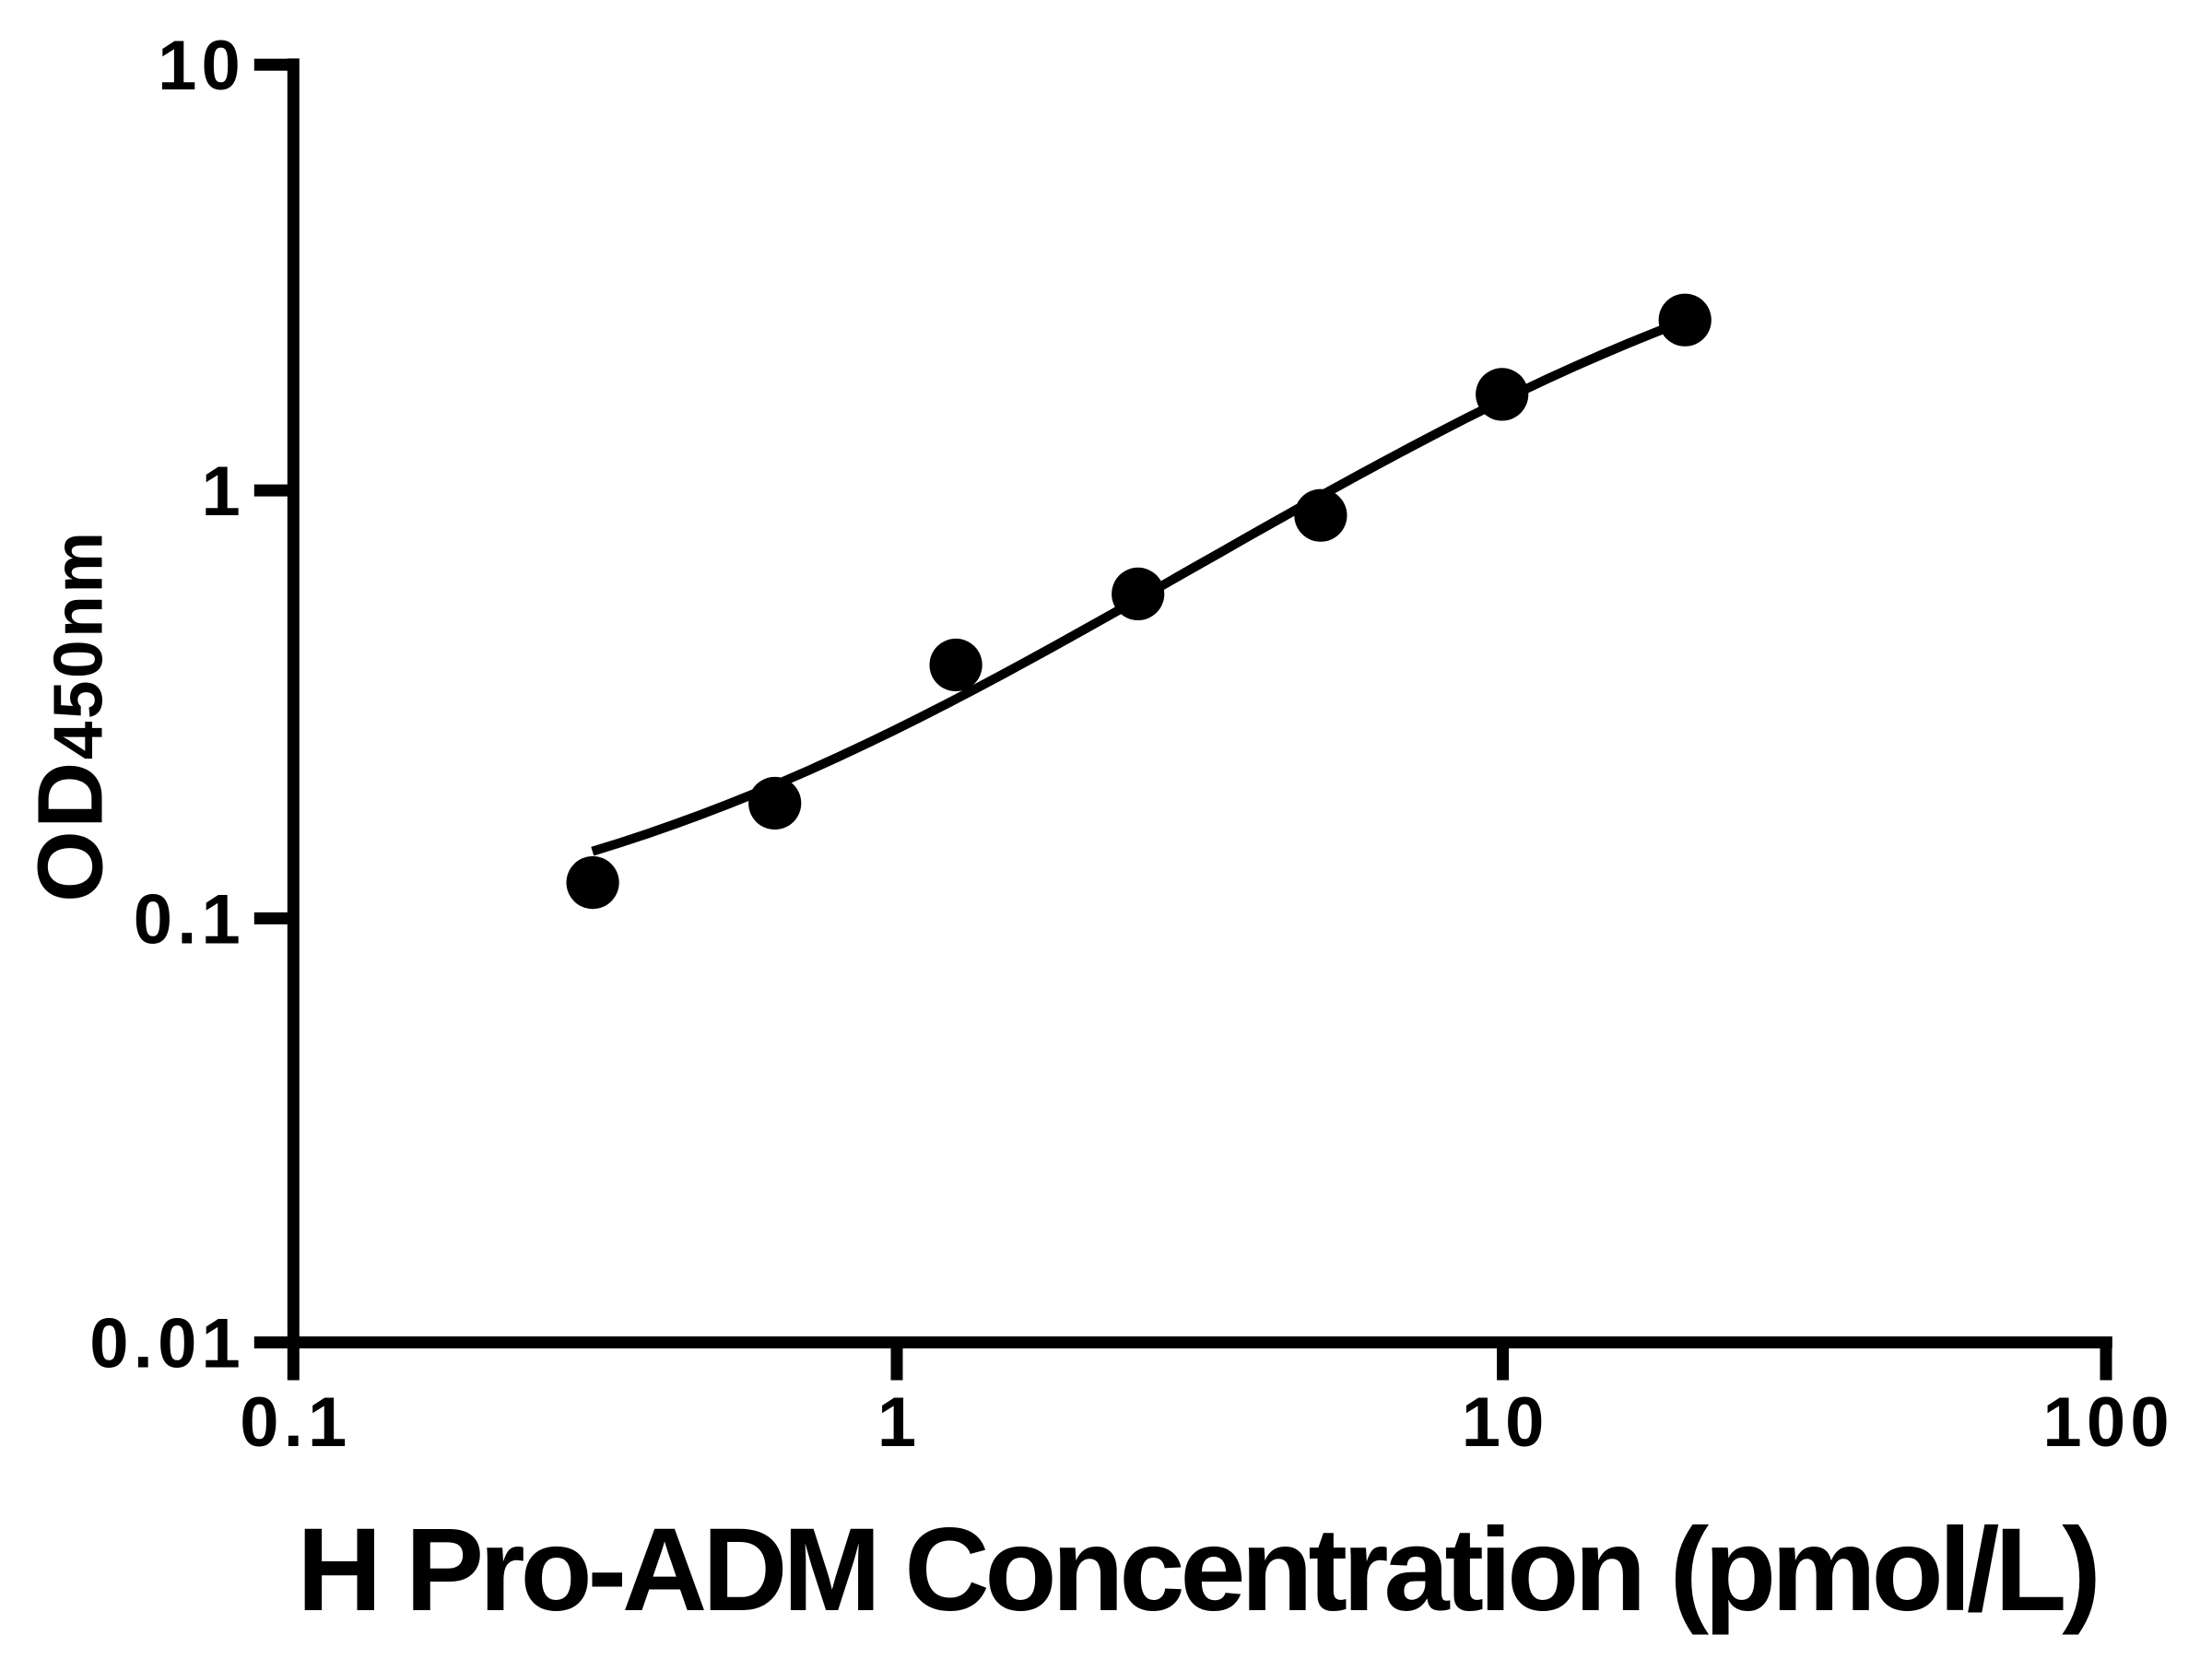  What do you see at coordinates (2107, 1422) in the screenshot?
I see `svg-text: 100` at bounding box center [2107, 1422].